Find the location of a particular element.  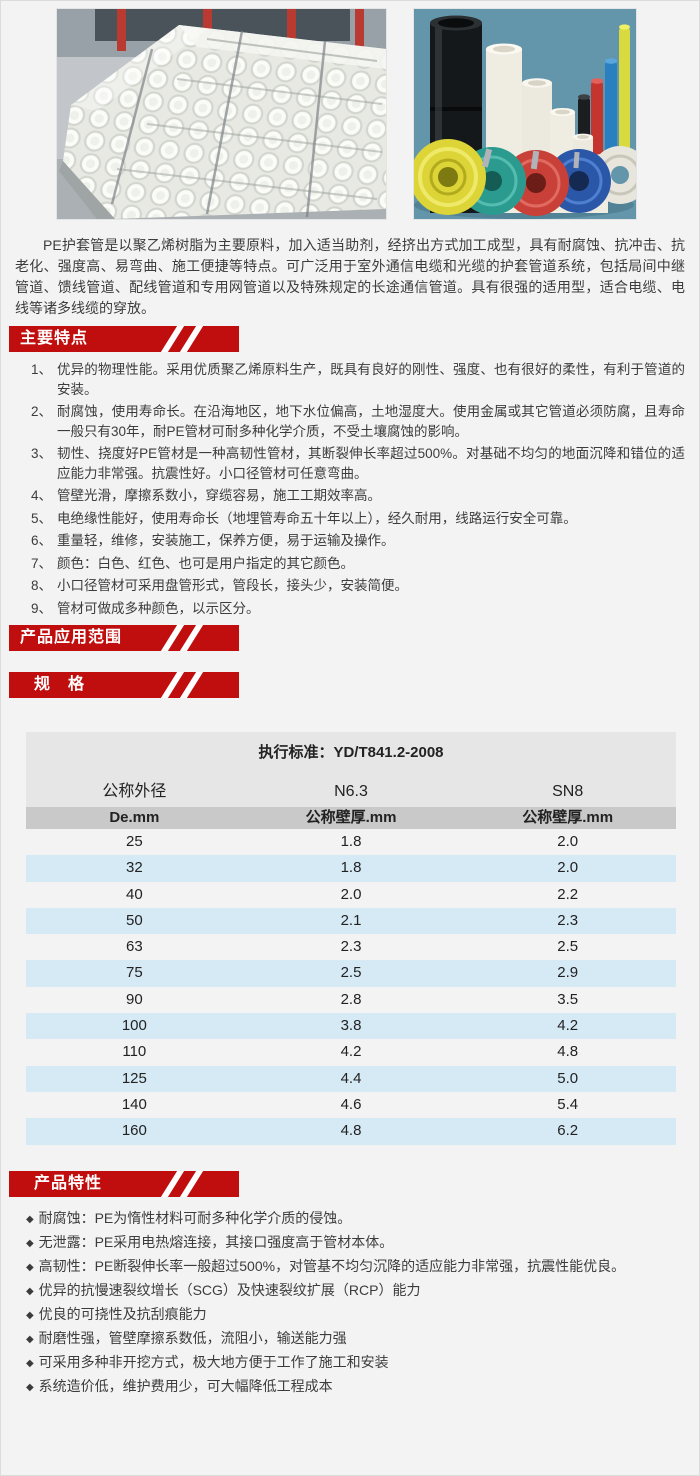

spec-cell-n63: 4.8 is located at coordinates (351, 1131).